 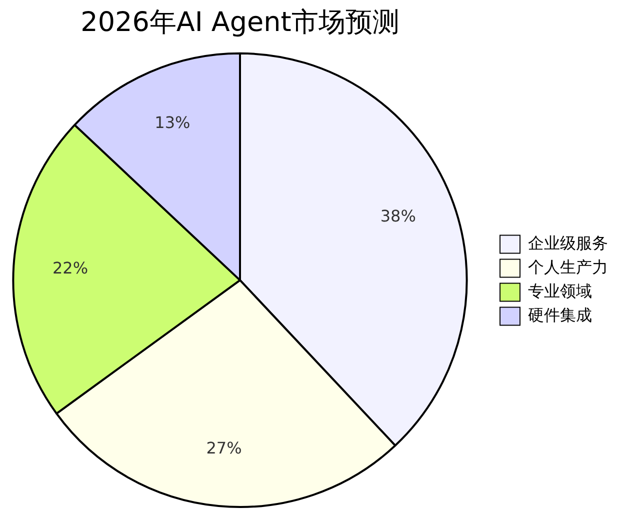 I want to click on legend-label: 专业领域, so click(x=560, y=290).